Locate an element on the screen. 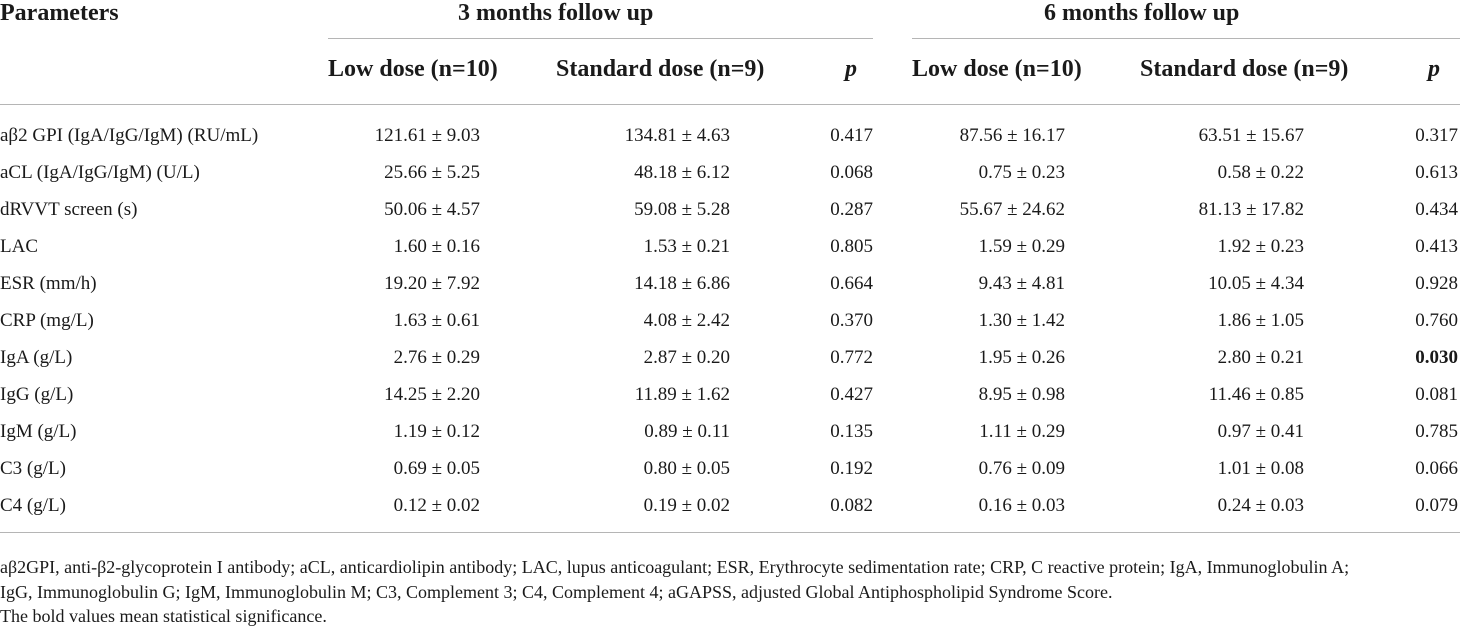  standard-dose-6-cell: 81.13 ± 17.82 is located at coordinates (1251, 209).